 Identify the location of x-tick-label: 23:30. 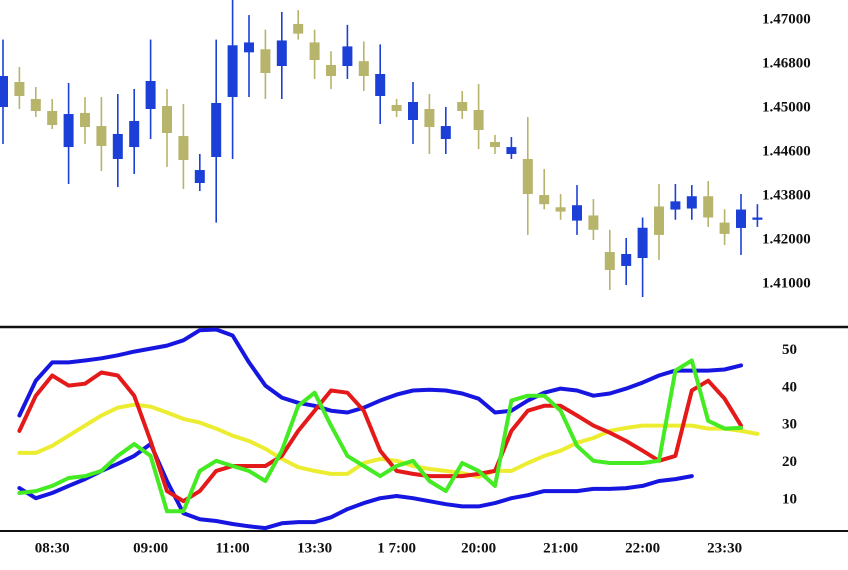
(724, 548).